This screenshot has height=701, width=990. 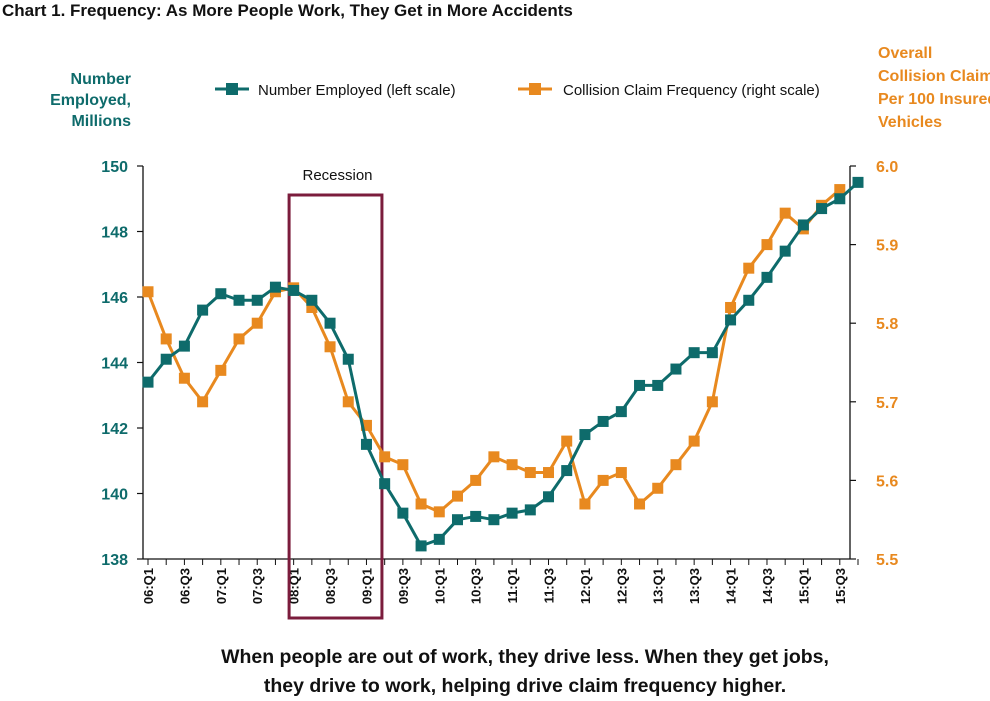 What do you see at coordinates (691, 90) in the screenshot?
I see `legend-label-frequency: Collision Claim Frequency (right scale)` at bounding box center [691, 90].